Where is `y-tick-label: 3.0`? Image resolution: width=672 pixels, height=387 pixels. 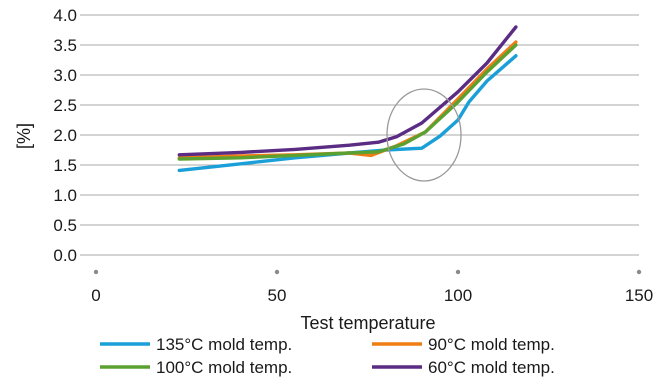
y-tick-label: 3.0 is located at coordinates (65, 75).